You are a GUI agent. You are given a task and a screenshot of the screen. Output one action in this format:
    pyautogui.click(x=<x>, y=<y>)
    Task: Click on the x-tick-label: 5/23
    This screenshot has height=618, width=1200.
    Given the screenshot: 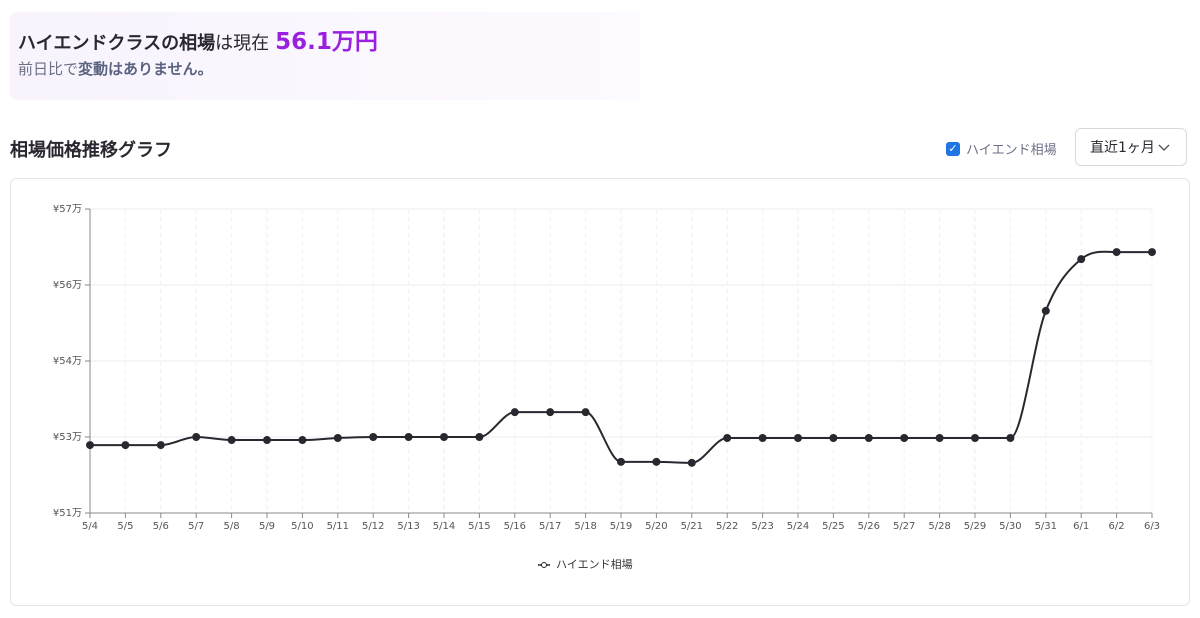 What is the action you would take?
    pyautogui.click(x=762, y=526)
    